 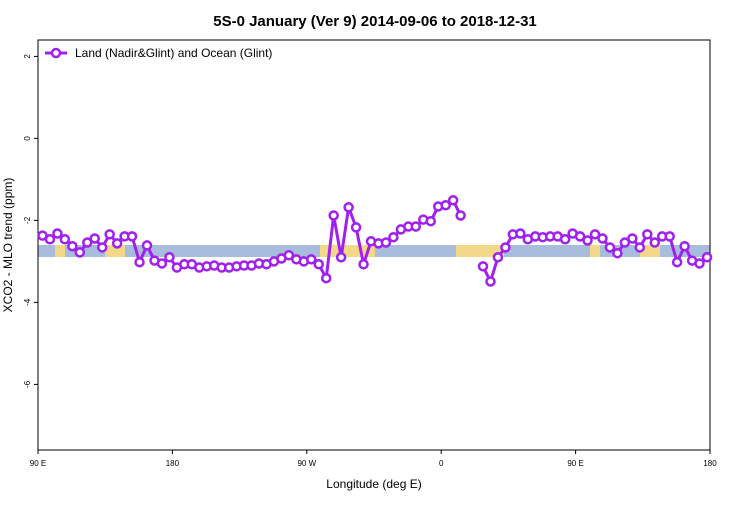 What do you see at coordinates (441, 463) in the screenshot?
I see `x-tick-label: 0` at bounding box center [441, 463].